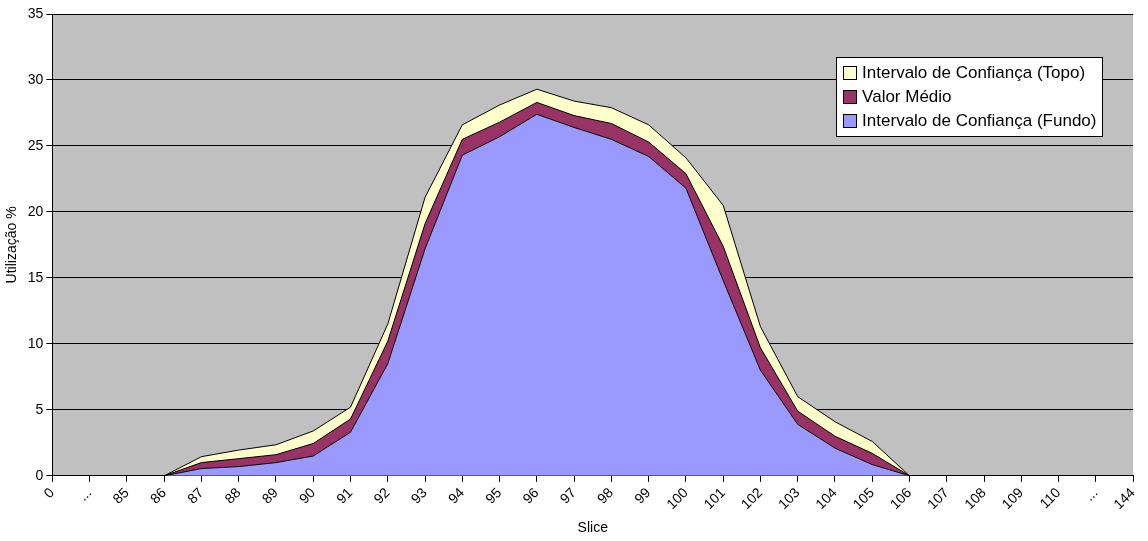 This screenshot has height=541, width=1148. I want to click on x-tick-label: 86, so click(158, 495).